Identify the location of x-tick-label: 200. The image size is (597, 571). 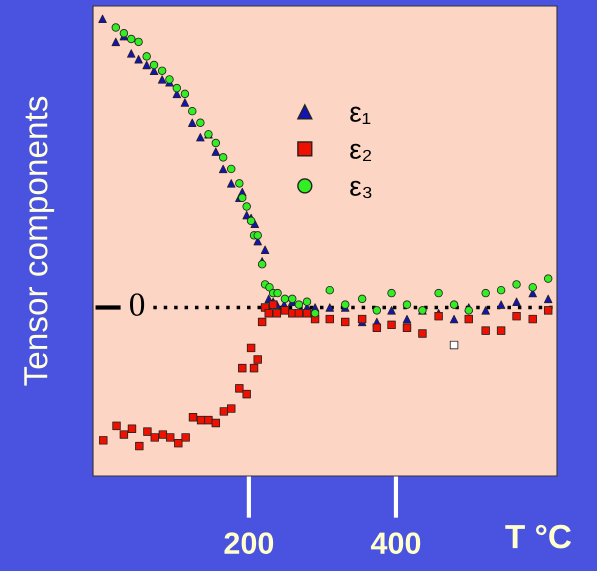
(249, 543).